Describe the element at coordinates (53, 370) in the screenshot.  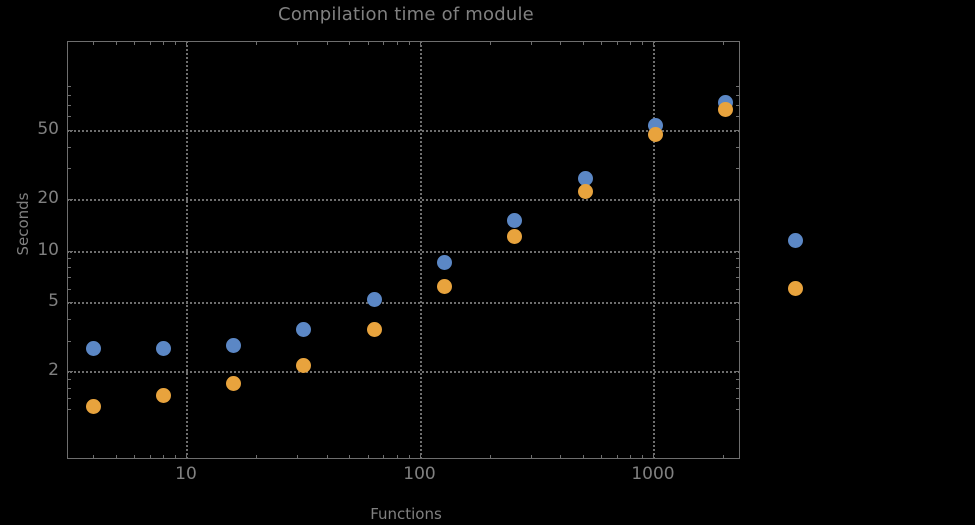
I see `y-tick-label: 2` at that location.